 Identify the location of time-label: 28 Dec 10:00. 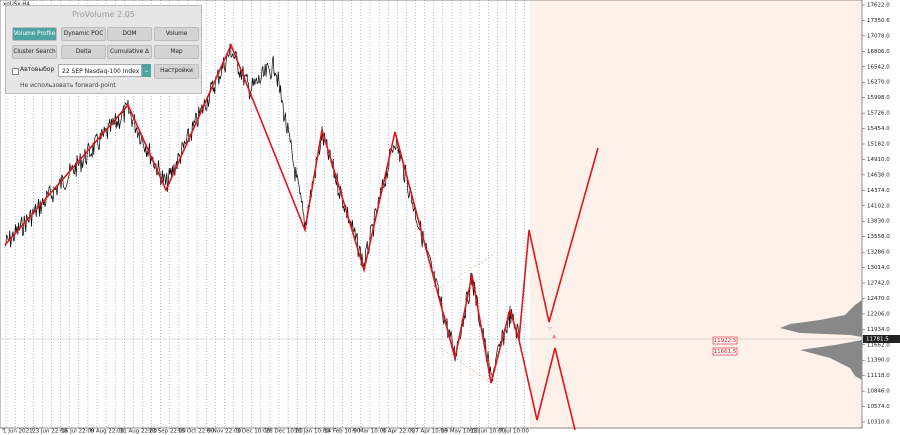
(284, 432).